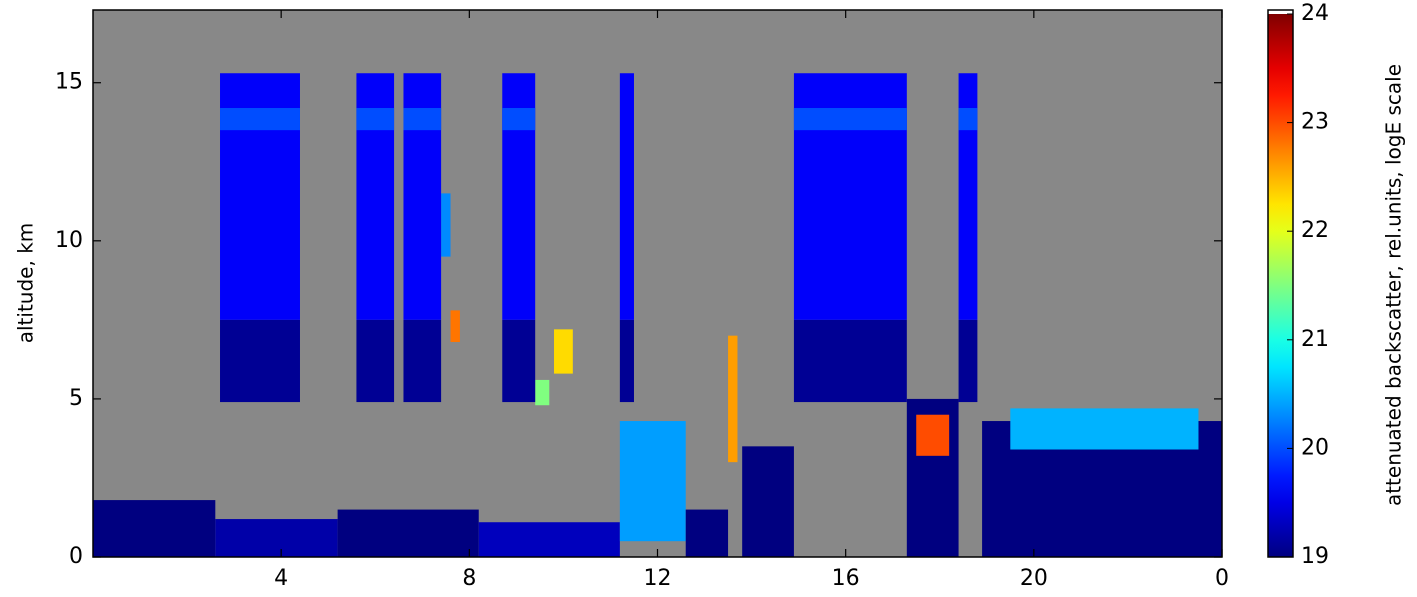 The image size is (1417, 597). Describe the element at coordinates (69, 82) in the screenshot. I see `y-tick-label: 15` at that location.